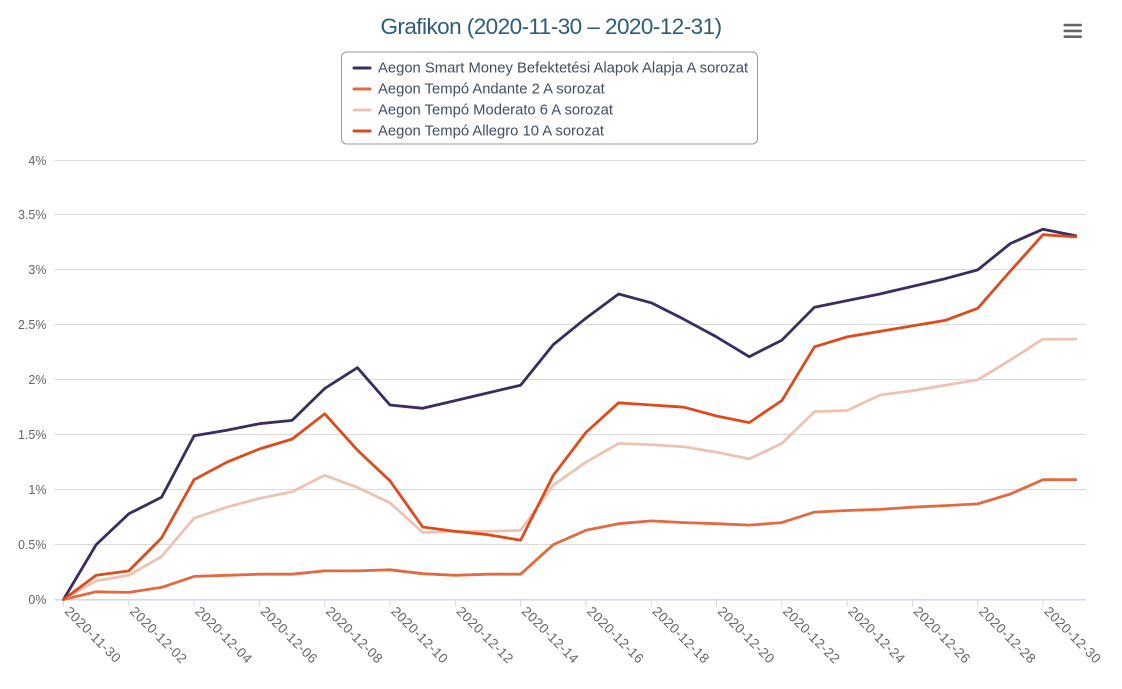 The height and width of the screenshot is (689, 1122). I want to click on svg-text: 1%, so click(37, 490).